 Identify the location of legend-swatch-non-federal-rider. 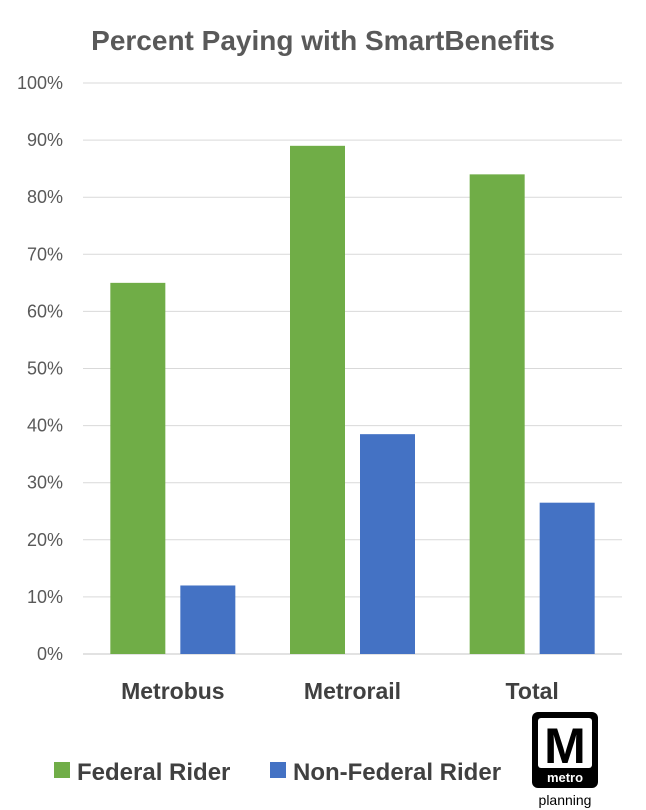
(278, 770).